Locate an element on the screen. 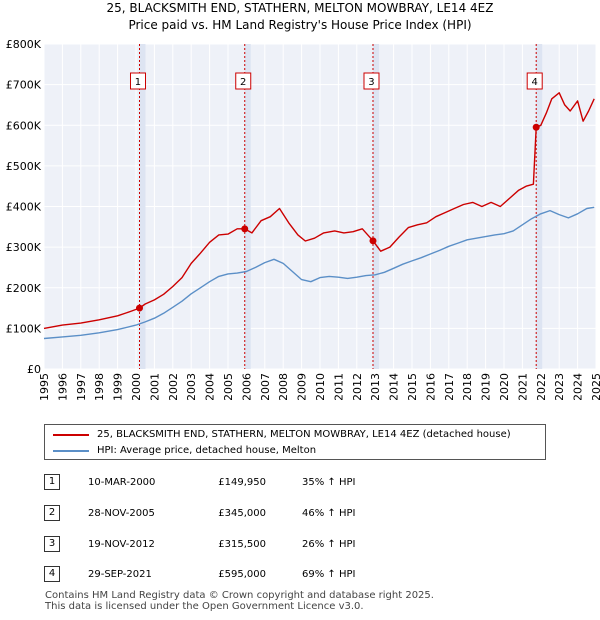  x-tick-label: 2015 is located at coordinates (412, 386).